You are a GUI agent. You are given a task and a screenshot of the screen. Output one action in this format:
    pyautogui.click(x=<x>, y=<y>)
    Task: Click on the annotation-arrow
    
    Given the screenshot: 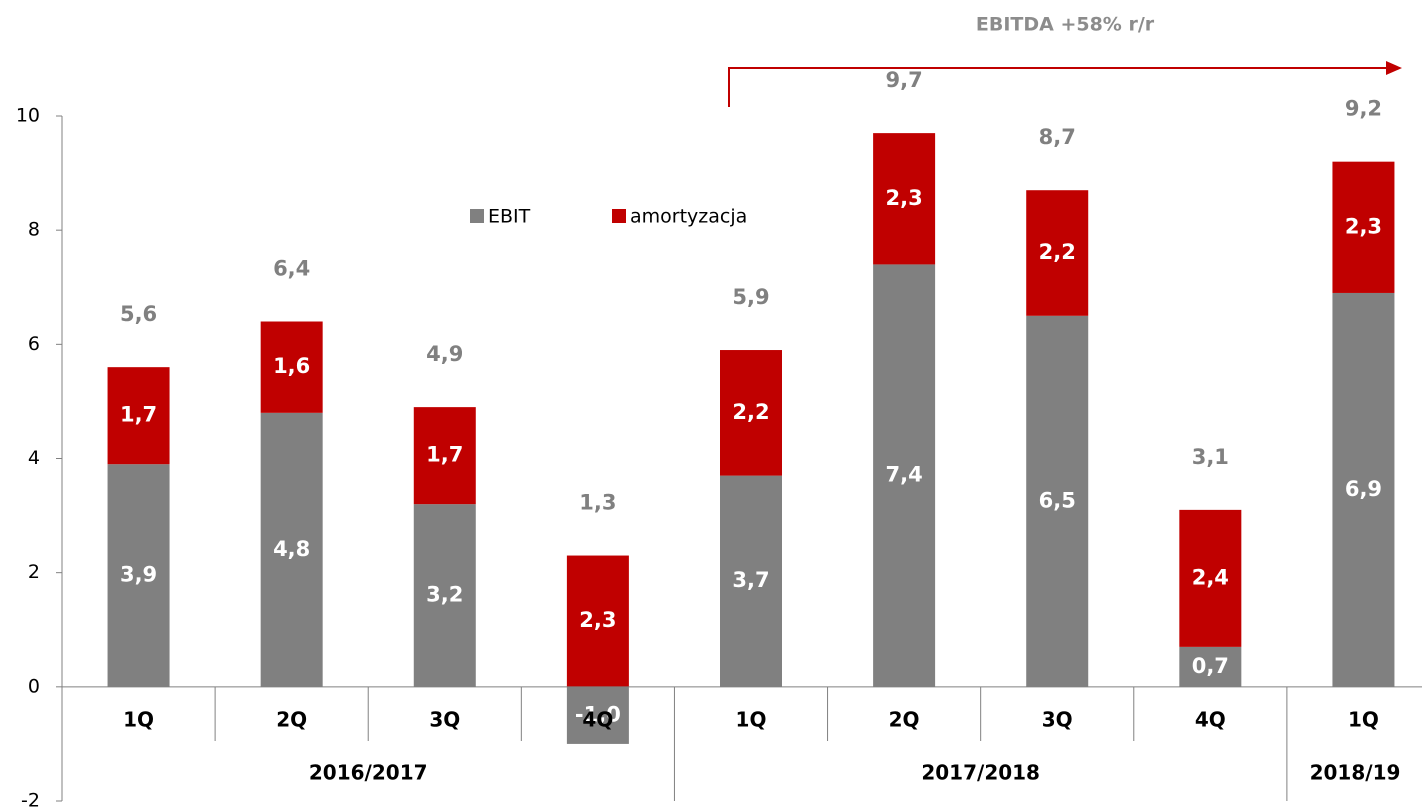 What is the action you would take?
    pyautogui.click(x=1059, y=87)
    